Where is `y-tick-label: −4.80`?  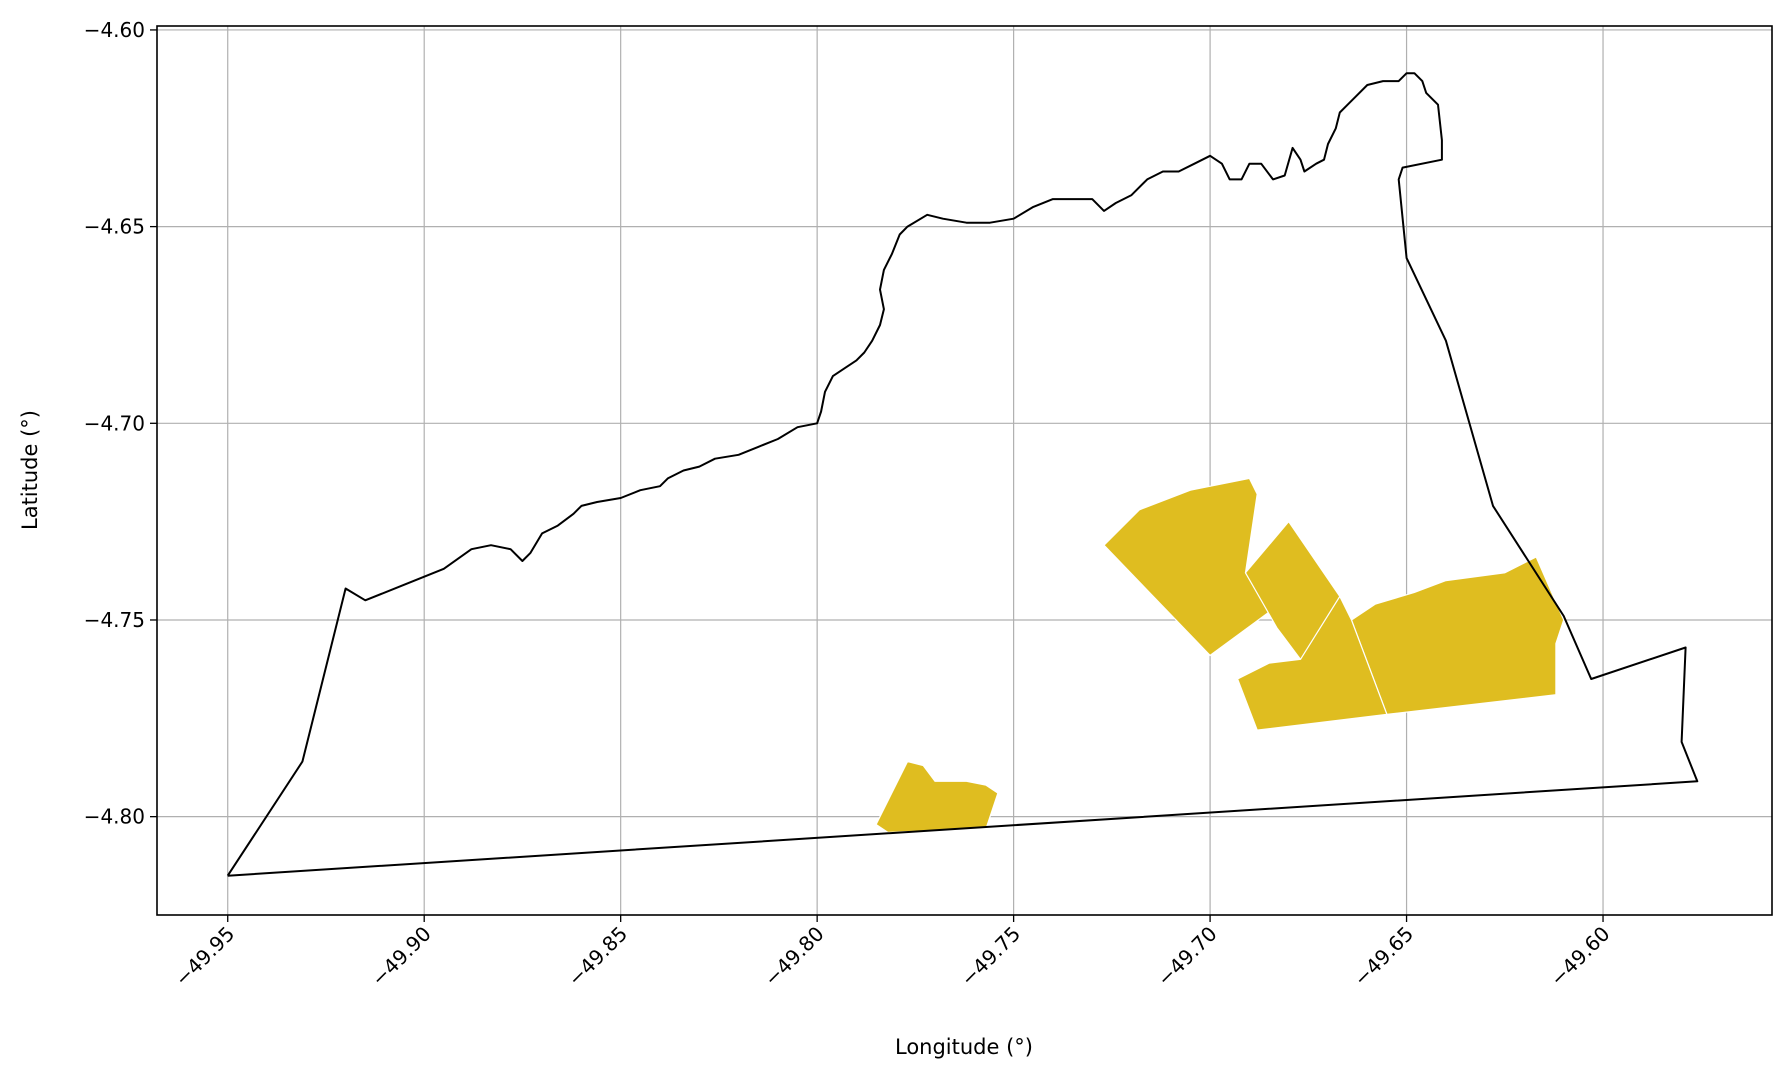 y-tick-label: −4.80 is located at coordinates (114, 817).